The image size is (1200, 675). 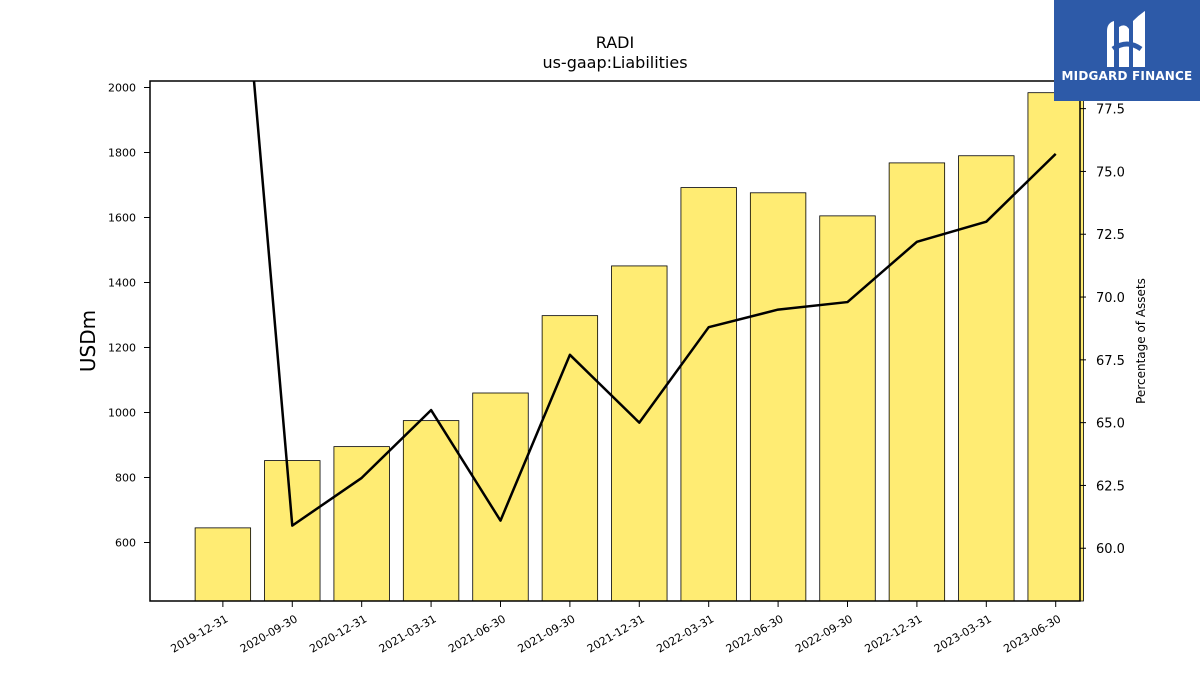 What do you see at coordinates (122, 218) in the screenshot?
I see `y-tick-label: 1600` at bounding box center [122, 218].